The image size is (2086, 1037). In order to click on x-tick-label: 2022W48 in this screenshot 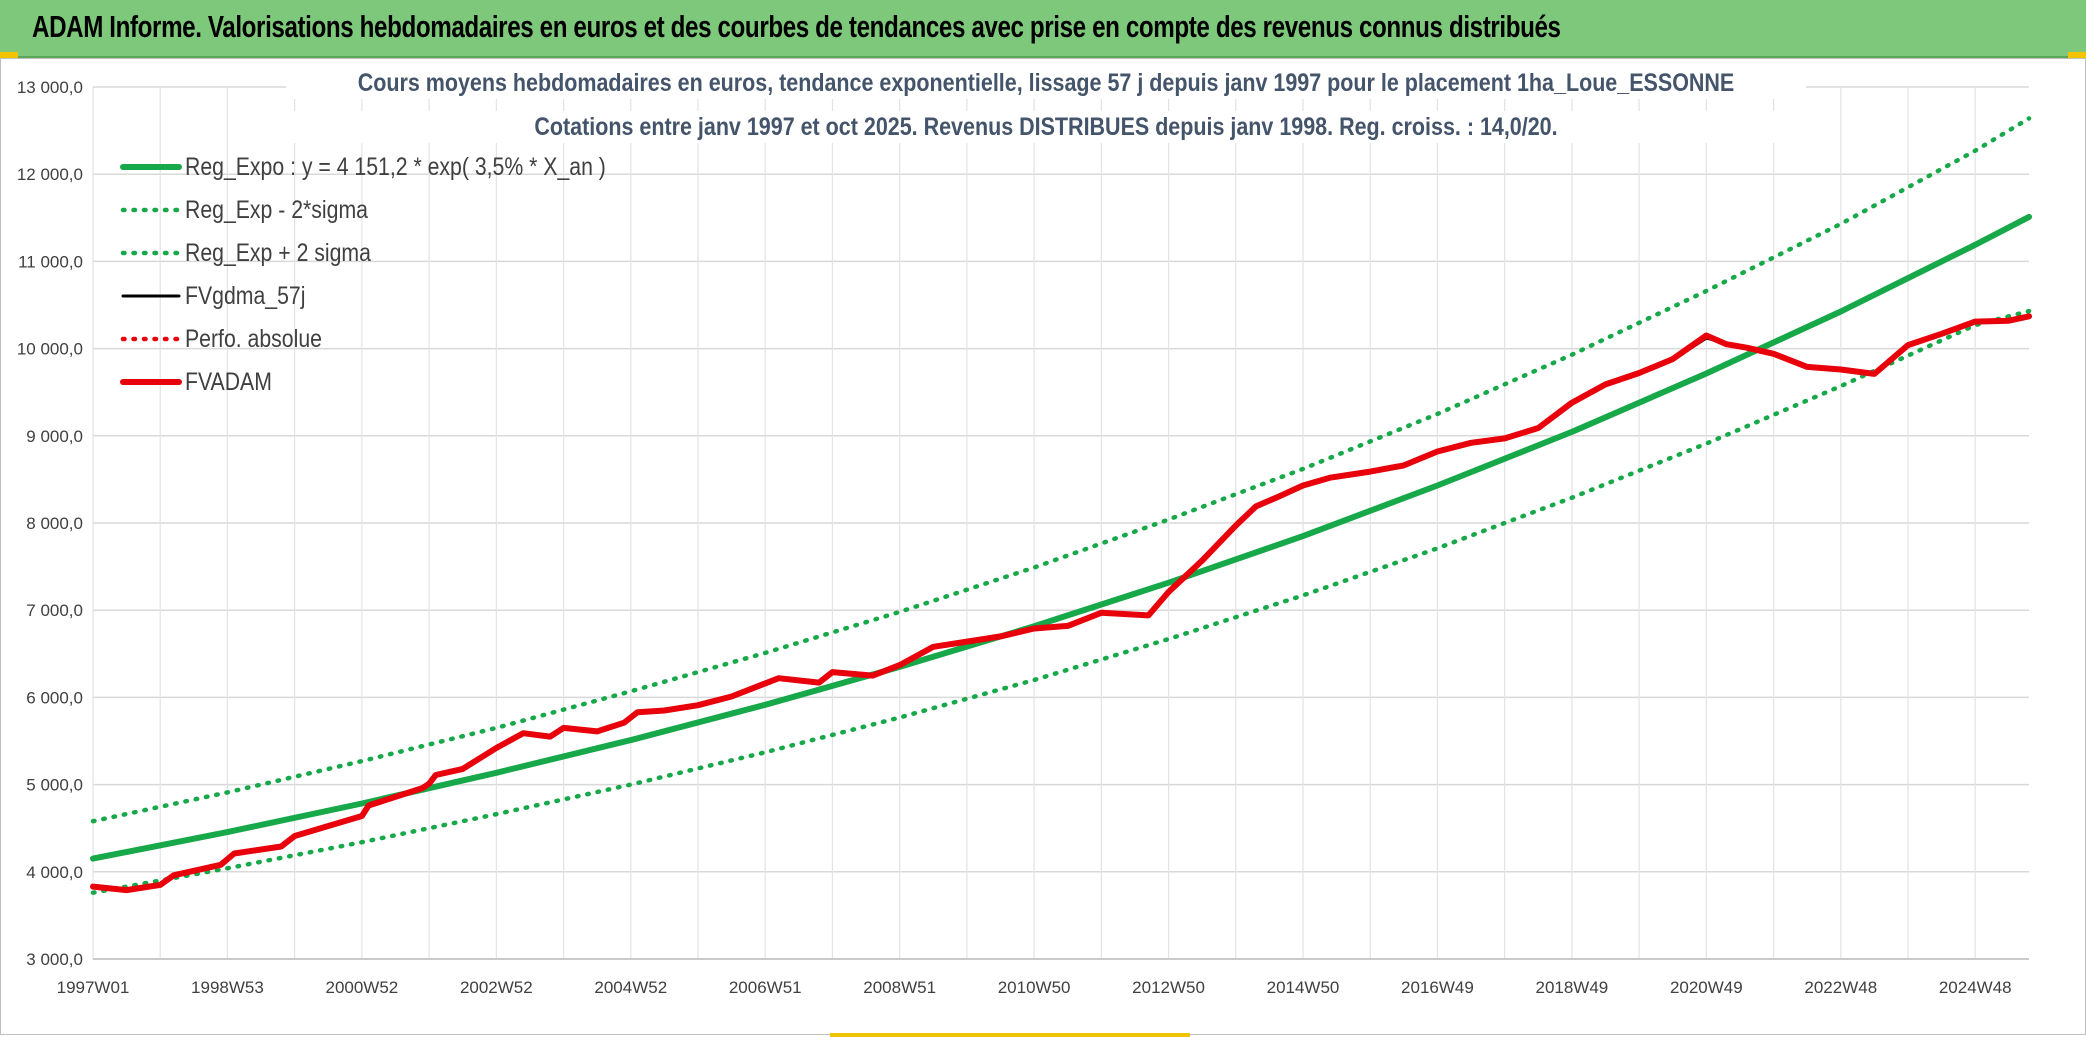, I will do `click(1840, 987)`.